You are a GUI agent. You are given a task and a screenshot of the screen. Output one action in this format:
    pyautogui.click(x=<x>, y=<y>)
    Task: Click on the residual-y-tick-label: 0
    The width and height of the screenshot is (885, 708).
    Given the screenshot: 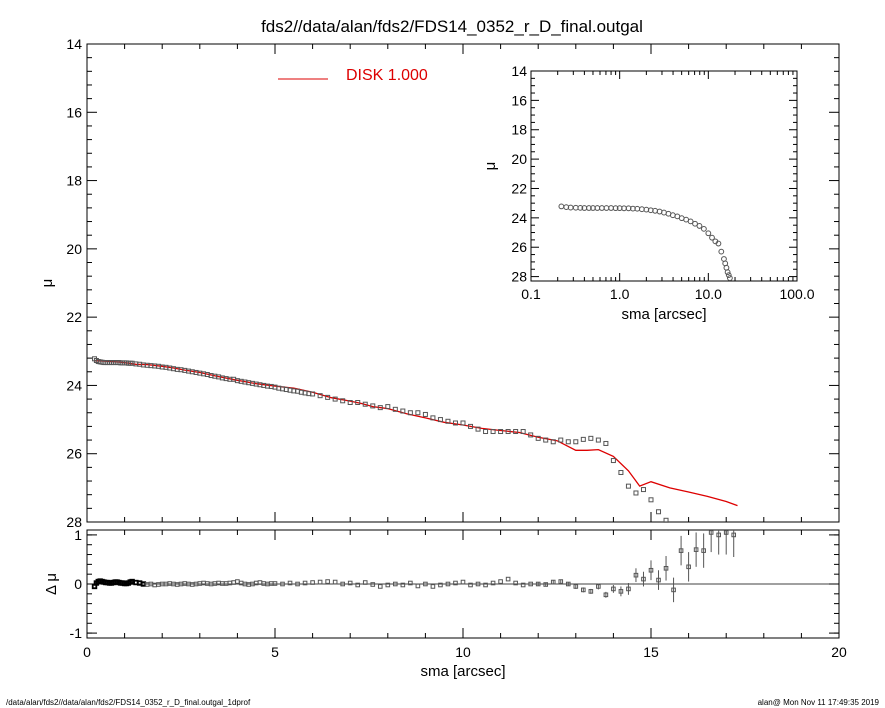 What is the action you would take?
    pyautogui.click(x=78, y=584)
    